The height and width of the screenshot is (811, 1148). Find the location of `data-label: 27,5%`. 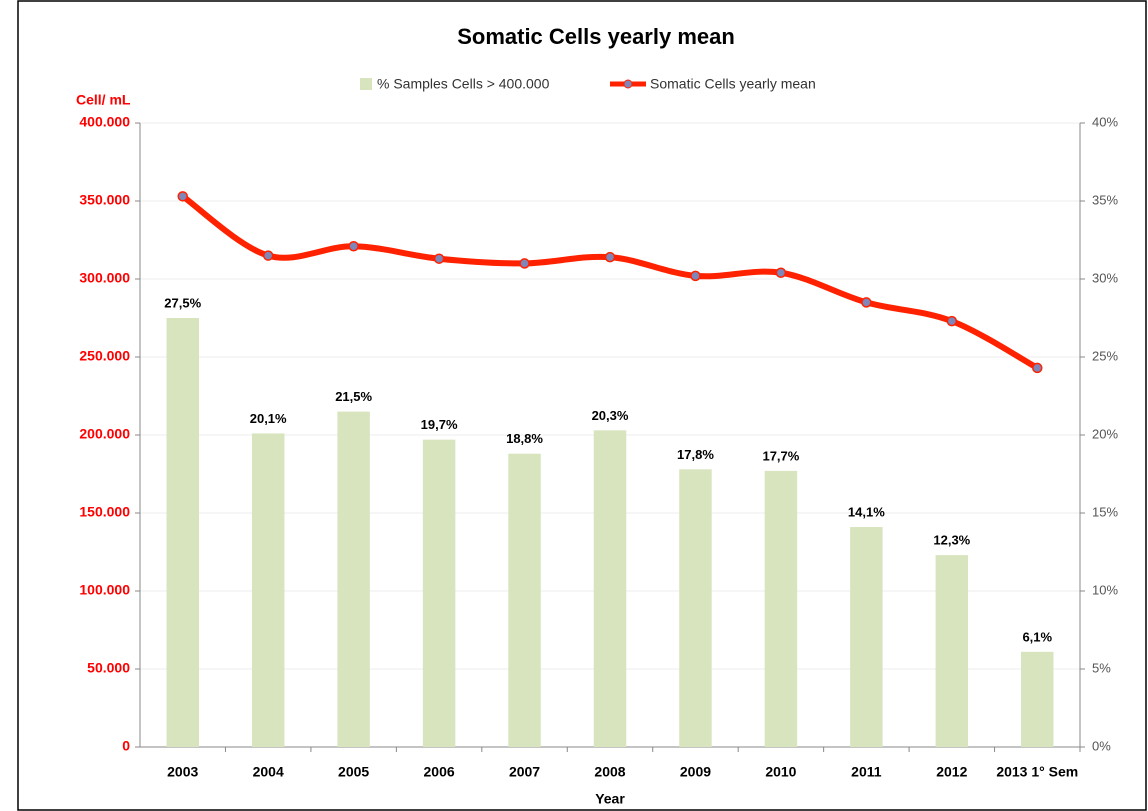

data-label: 27,5% is located at coordinates (182, 302).